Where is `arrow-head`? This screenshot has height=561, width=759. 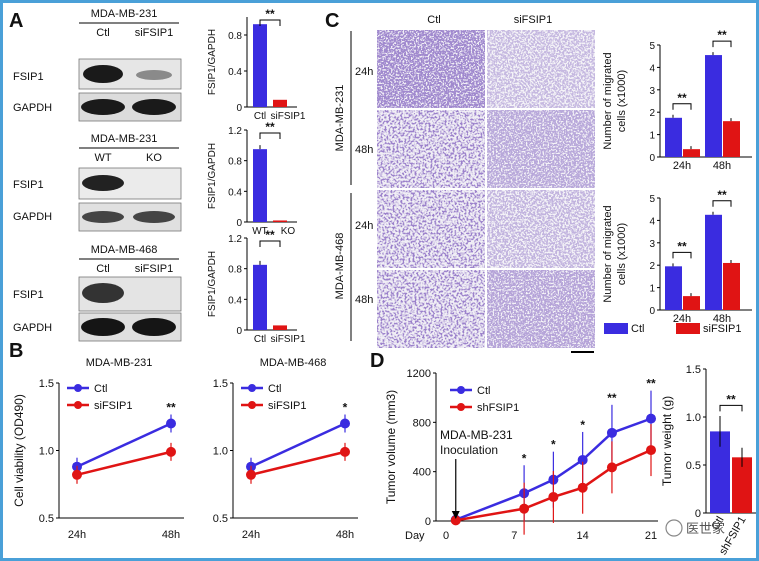
arrow-head is located at coordinates (455, 515).